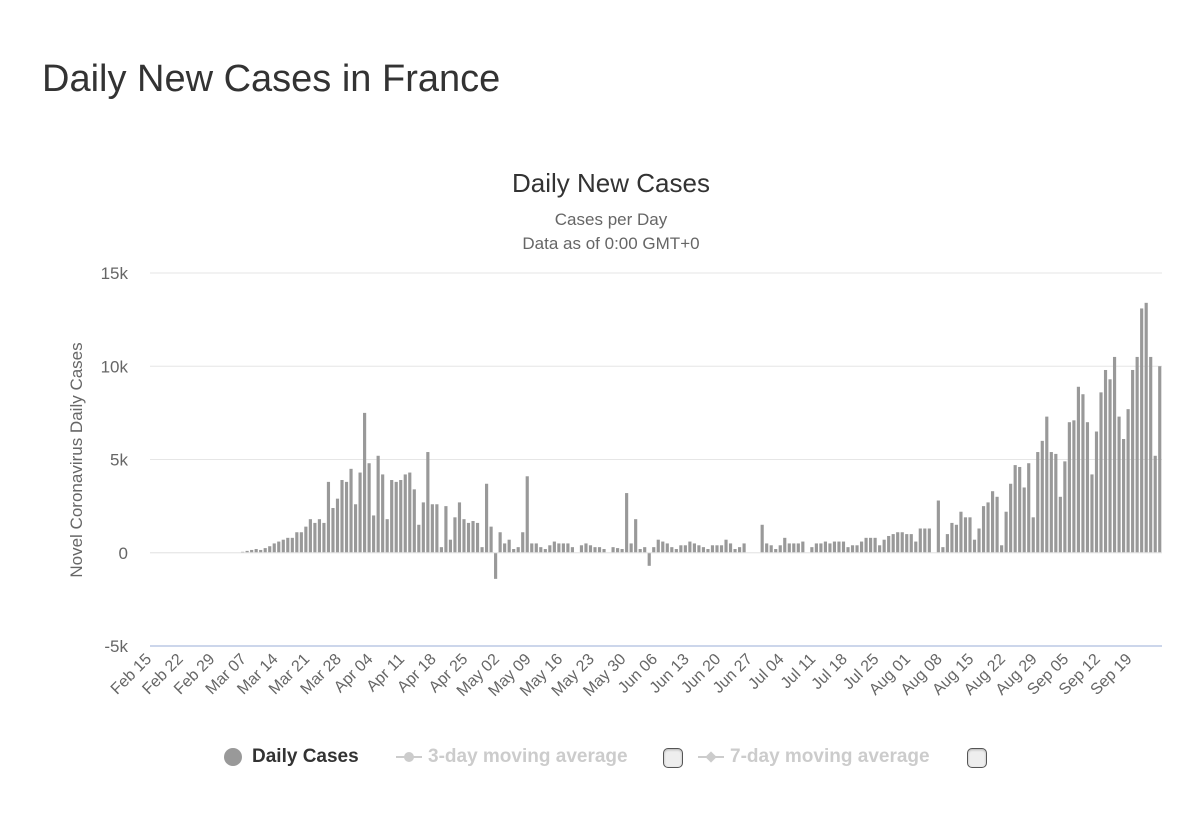 This screenshot has height=828, width=1200. I want to click on legend-item-7-day-average: 7-day moving average, so click(814, 757).